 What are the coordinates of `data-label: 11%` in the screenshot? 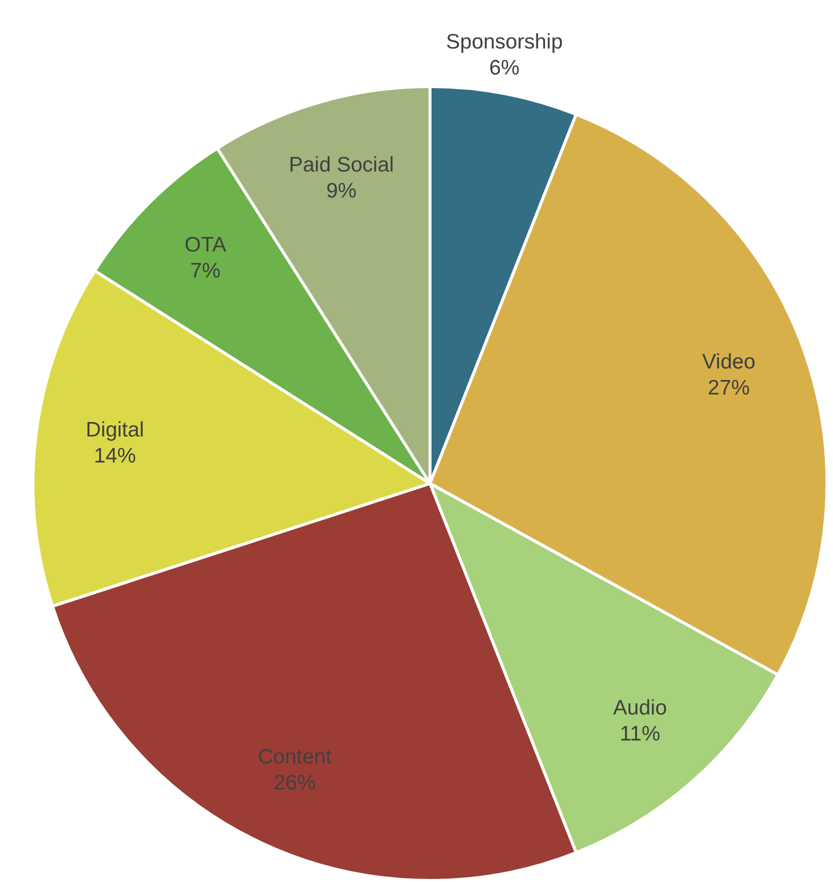 It's located at (640, 734).